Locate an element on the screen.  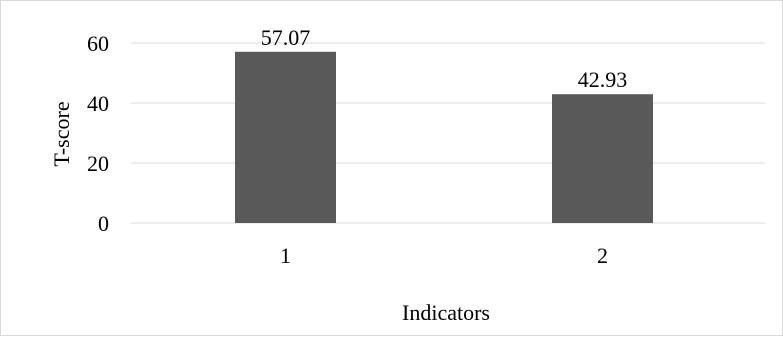
data-label: 57.07 is located at coordinates (286, 37).